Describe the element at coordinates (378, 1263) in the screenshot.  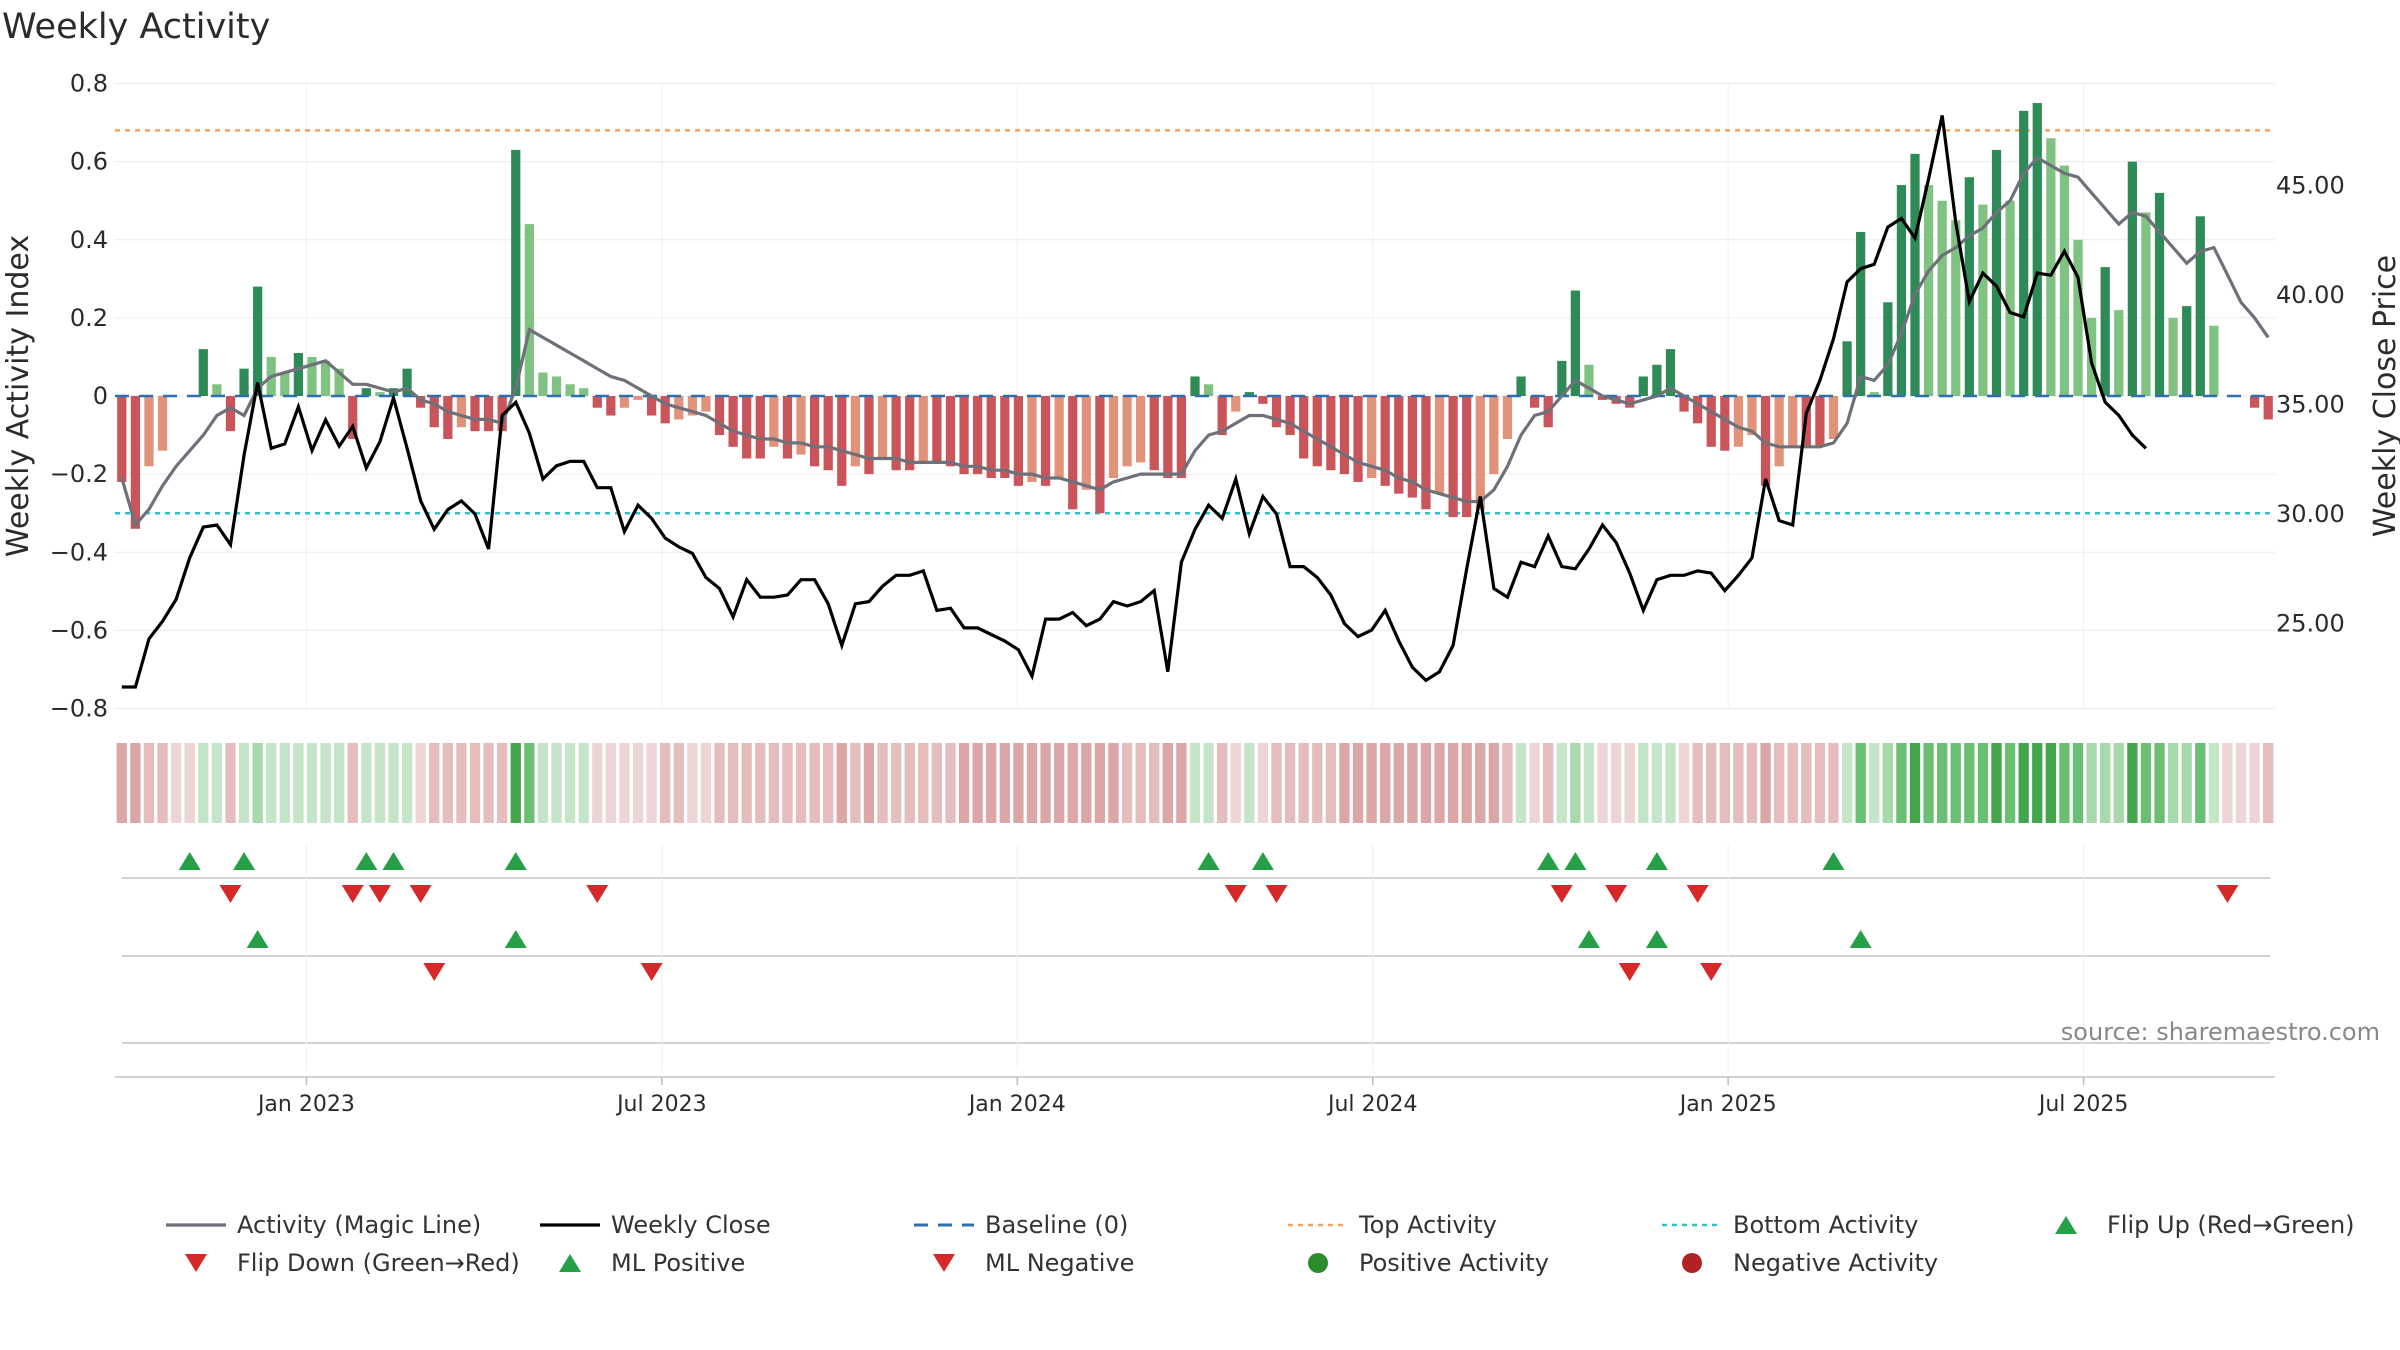
I see `legend-label: Flip Down (Green→Red)` at that location.